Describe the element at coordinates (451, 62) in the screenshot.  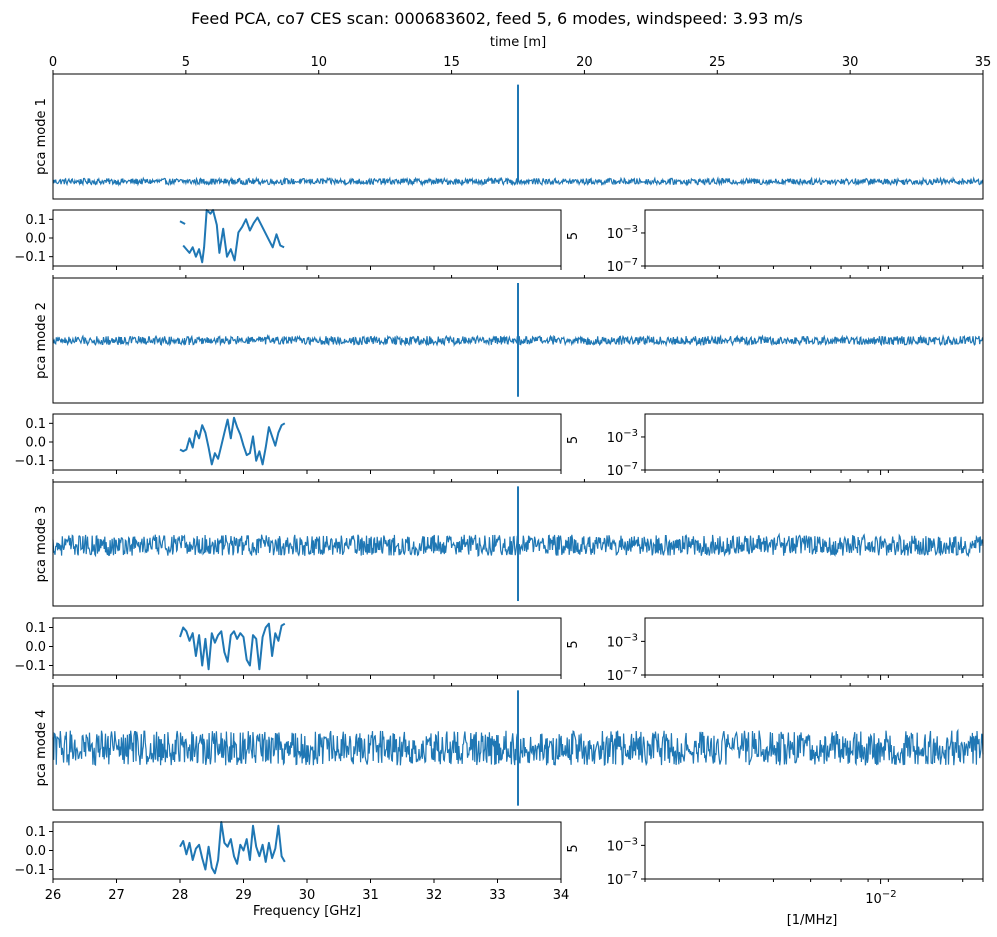
I see `x-tick-label: 15` at that location.